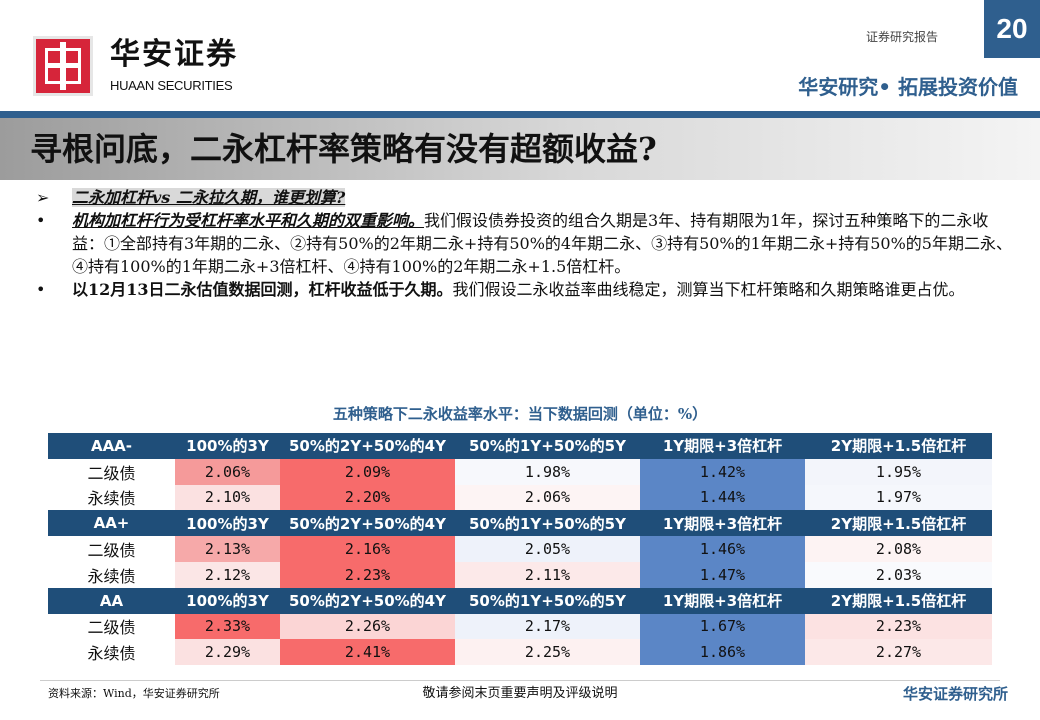 The width and height of the screenshot is (1040, 720). I want to click on value-cell: 2.41%, so click(367, 652).